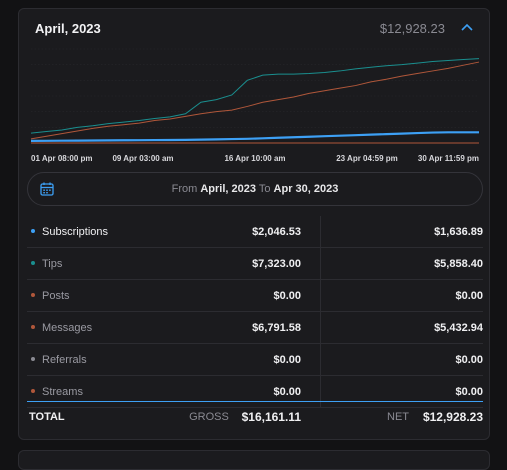 The image size is (507, 470). I want to click on date-range-picker: From April, 2023 To Apr 30, 2023, so click(255, 189).